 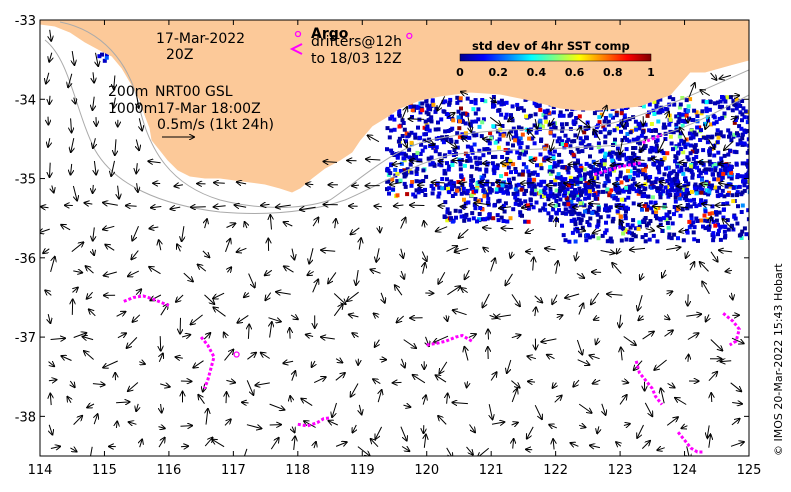 What do you see at coordinates (298, 34) in the screenshot?
I see `argo-marker-icon` at bounding box center [298, 34].